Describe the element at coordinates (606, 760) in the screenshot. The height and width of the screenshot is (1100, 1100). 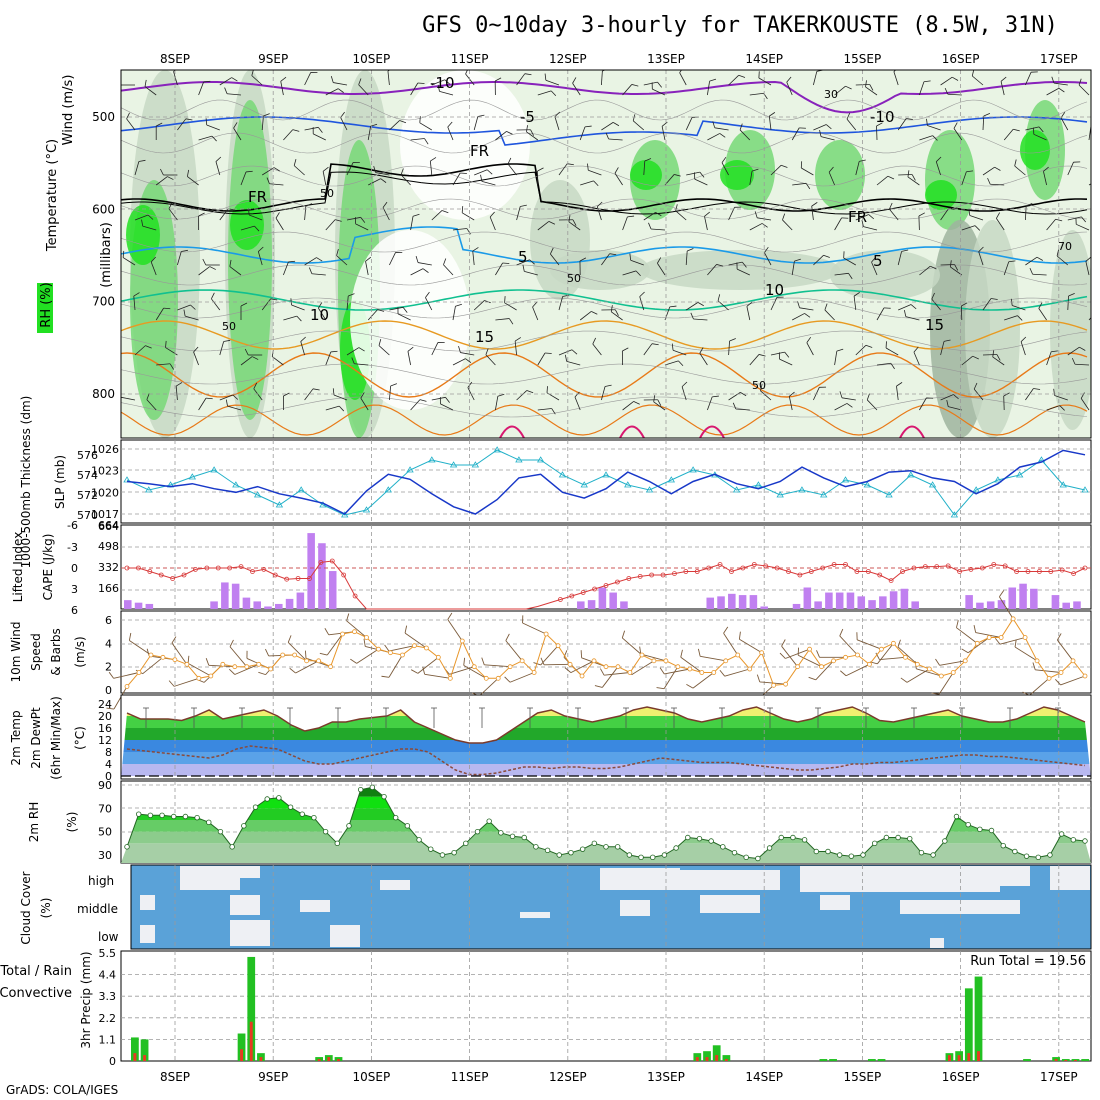
I see `dewpoint-line` at that location.